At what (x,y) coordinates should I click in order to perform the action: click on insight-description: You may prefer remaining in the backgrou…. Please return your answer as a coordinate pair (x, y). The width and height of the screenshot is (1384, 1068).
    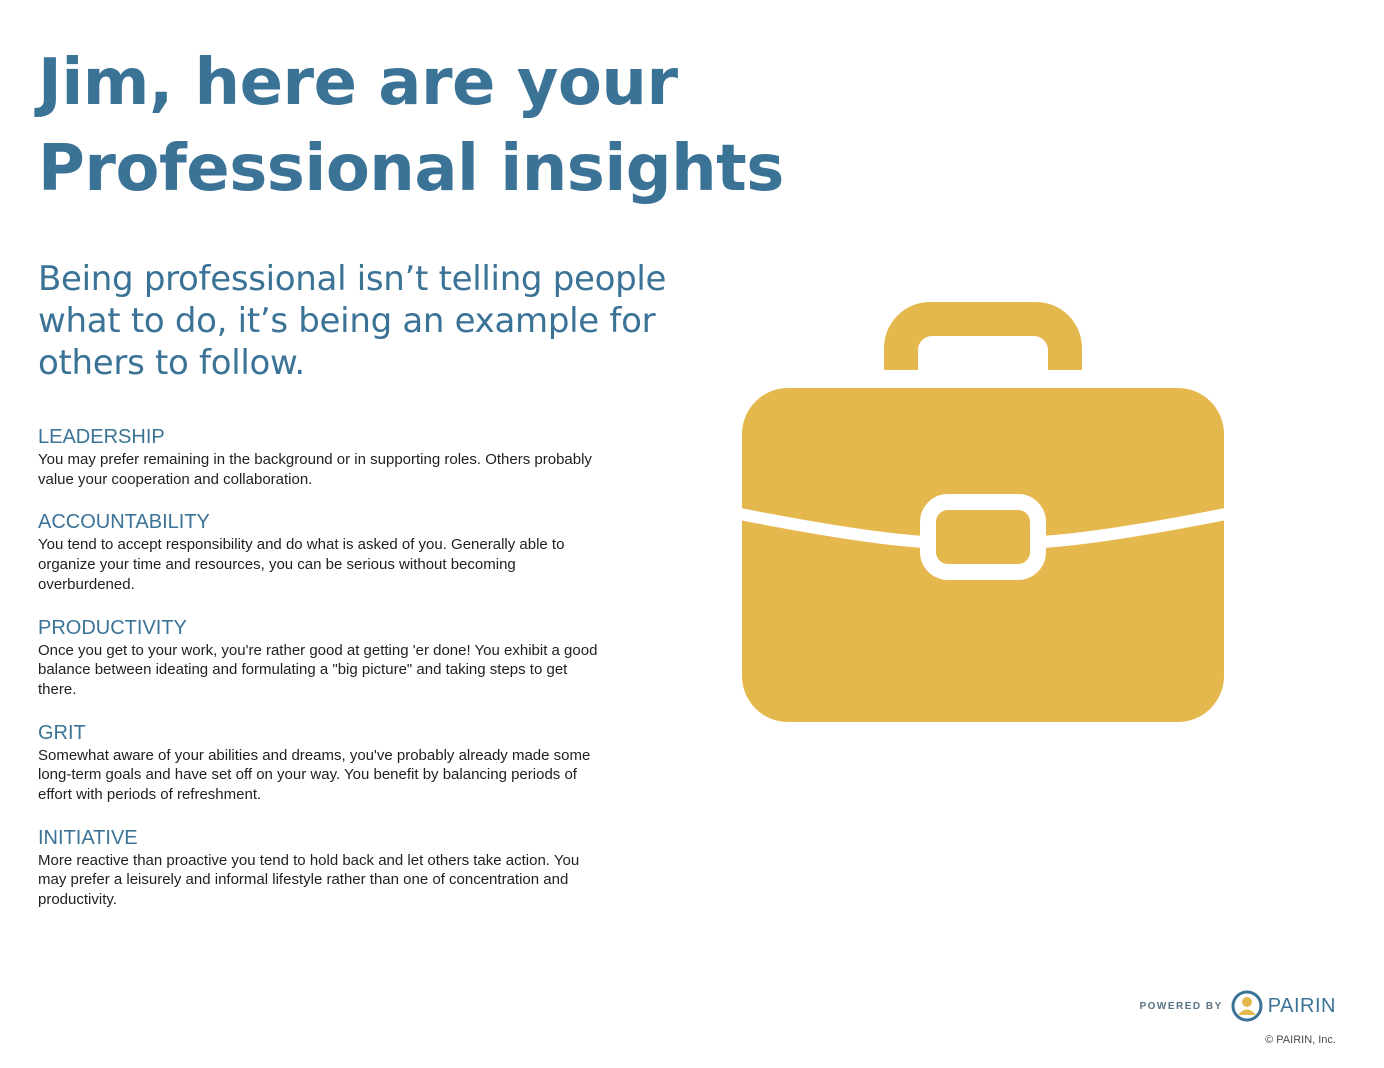
    Looking at the image, I should click on (315, 469).